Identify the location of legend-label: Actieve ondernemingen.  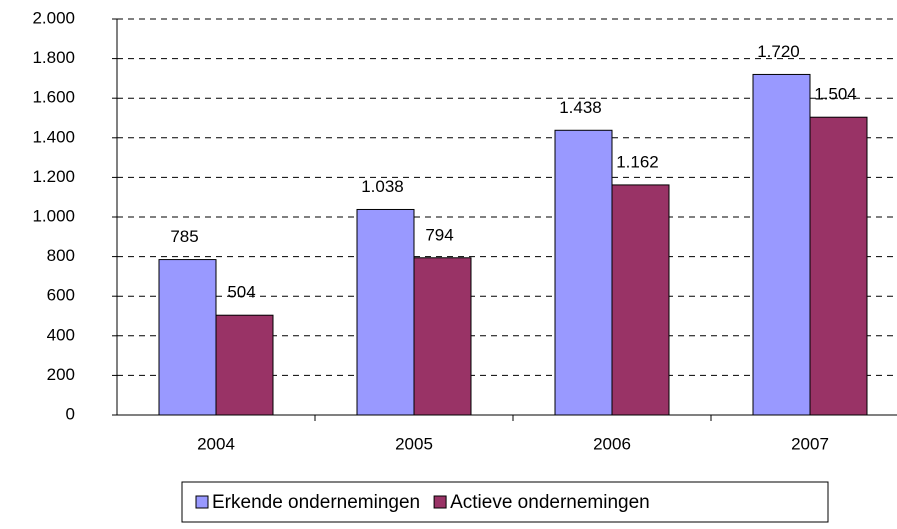
(550, 502).